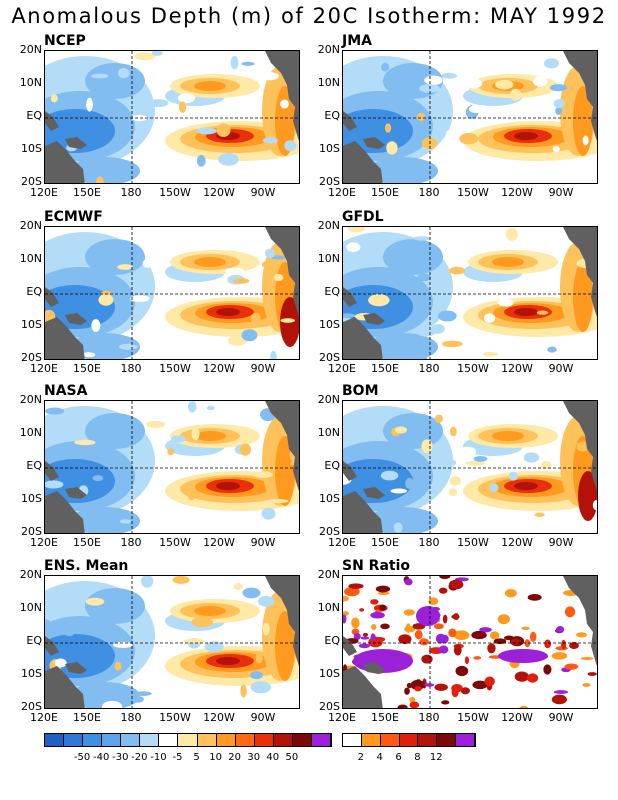 The height and width of the screenshot is (800, 618). Describe the element at coordinates (139, 757) in the screenshot. I see `colorbar-label: -20` at that location.